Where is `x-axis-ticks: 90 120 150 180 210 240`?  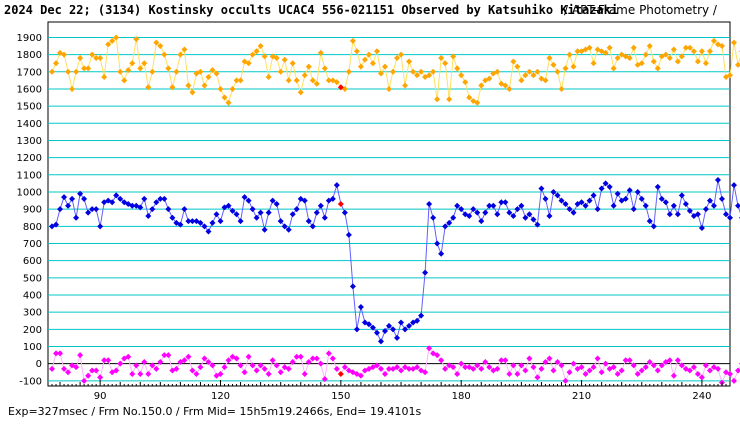 x-axis-ticks: 90 120 150 180 210 240 is located at coordinates (389, 391).